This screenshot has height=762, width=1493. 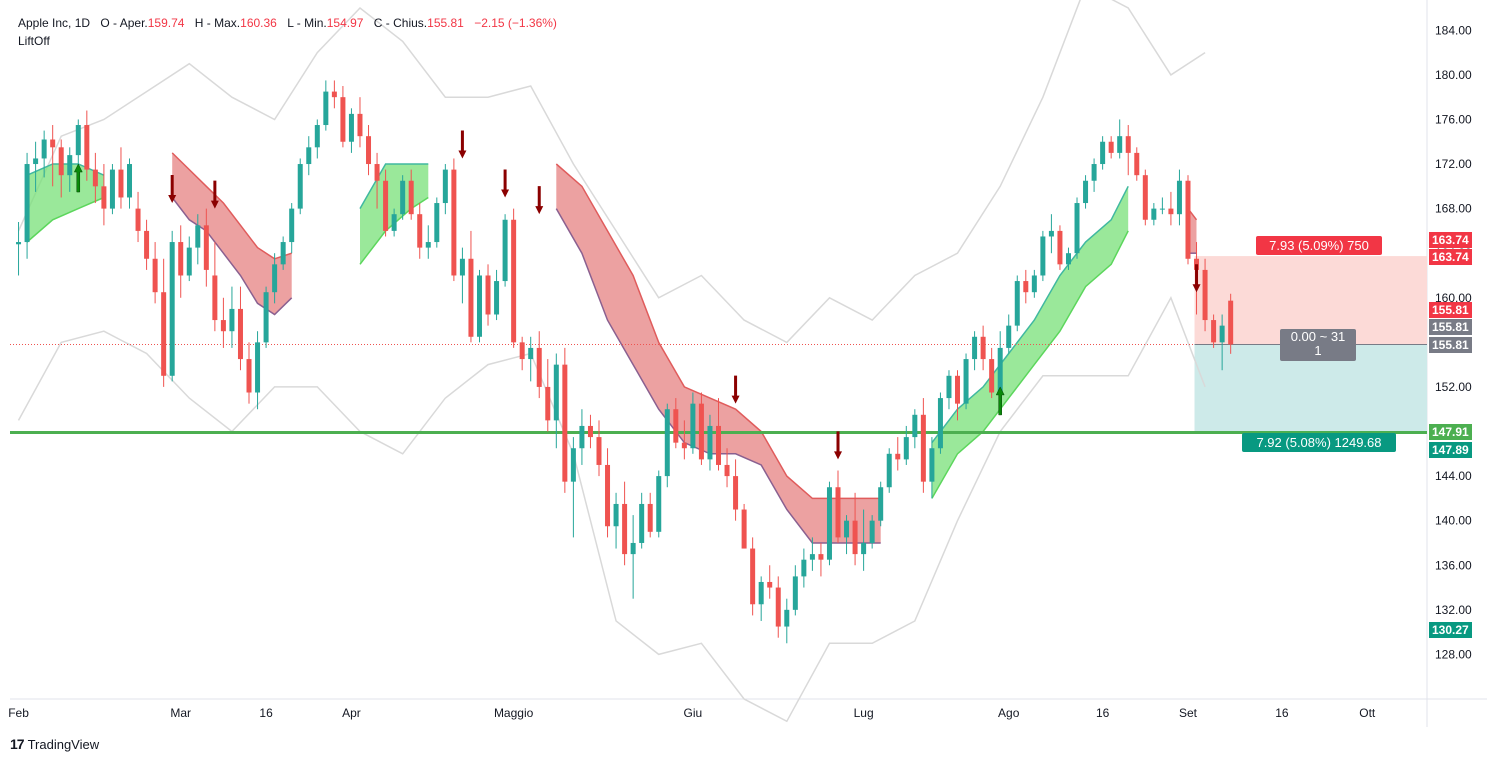 What do you see at coordinates (1188, 713) in the screenshot?
I see `x-tick-label: Set` at bounding box center [1188, 713].